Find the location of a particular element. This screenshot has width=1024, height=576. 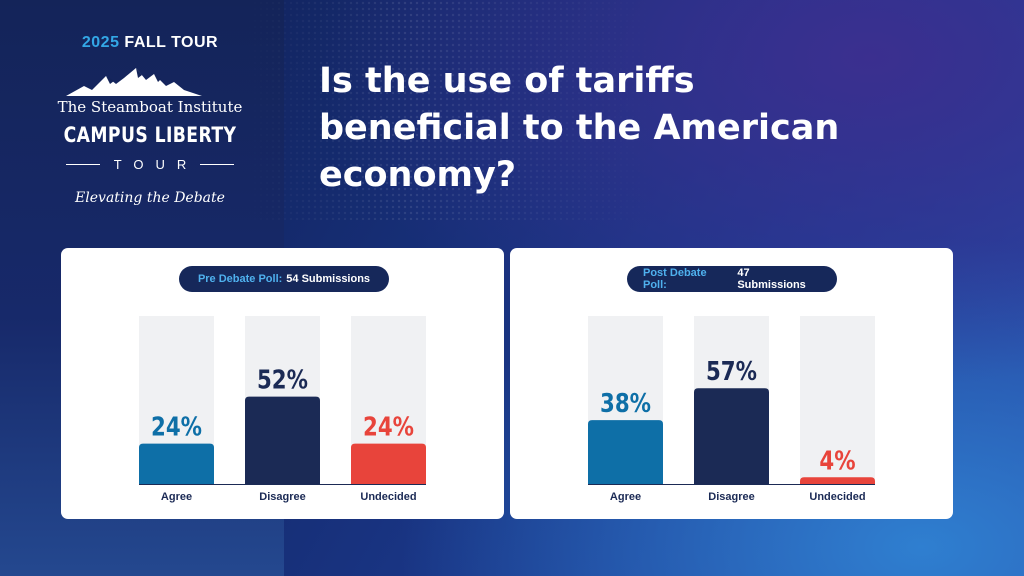

tour-year-heading: 2025 FALL TOUR is located at coordinates (150, 43).